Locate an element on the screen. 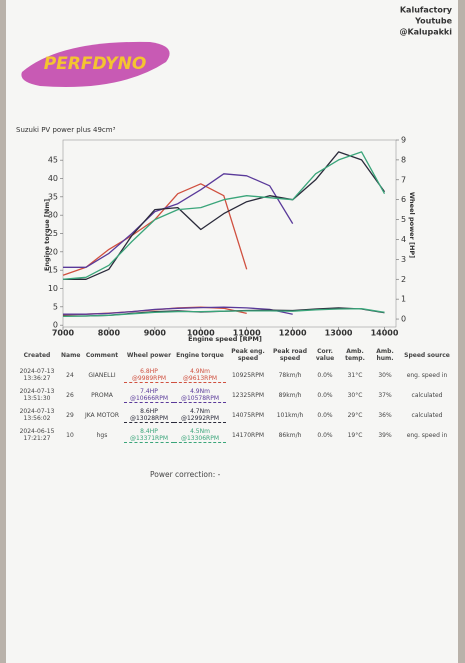 This screenshot has width=465, height=663. y2-tick-label: 4 is located at coordinates (403, 239).